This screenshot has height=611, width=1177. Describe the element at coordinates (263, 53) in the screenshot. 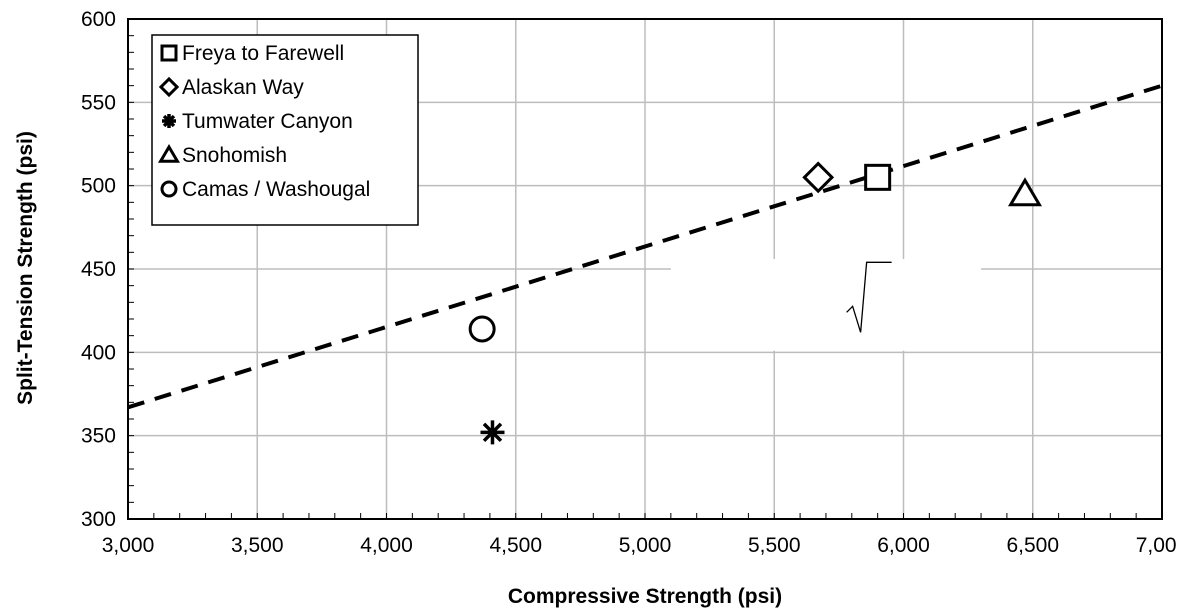

I see `legend-label: Freya to Farewell` at that location.